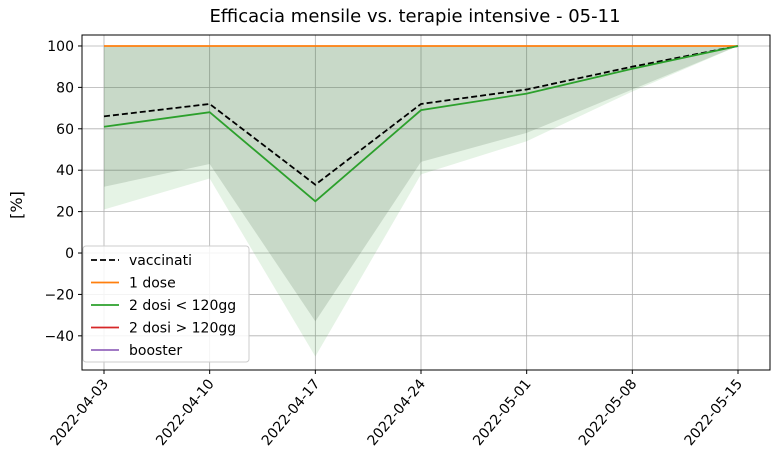  I want to click on x-tick-label: 2022-04-24, so click(397, 412).